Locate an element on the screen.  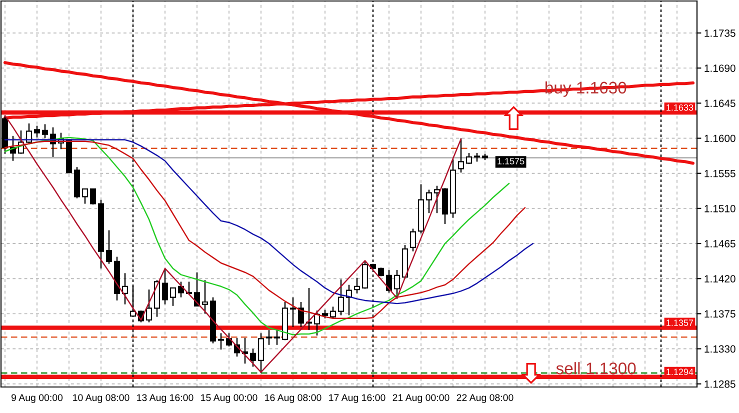
annotation: sell 1.1300 is located at coordinates (596, 368).